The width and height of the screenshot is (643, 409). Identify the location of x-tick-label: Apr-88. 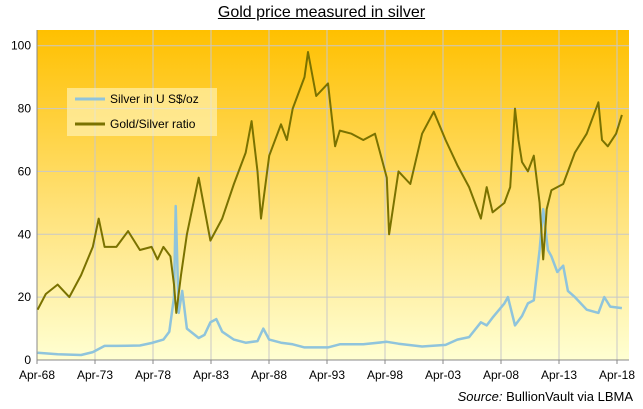
(269, 375).